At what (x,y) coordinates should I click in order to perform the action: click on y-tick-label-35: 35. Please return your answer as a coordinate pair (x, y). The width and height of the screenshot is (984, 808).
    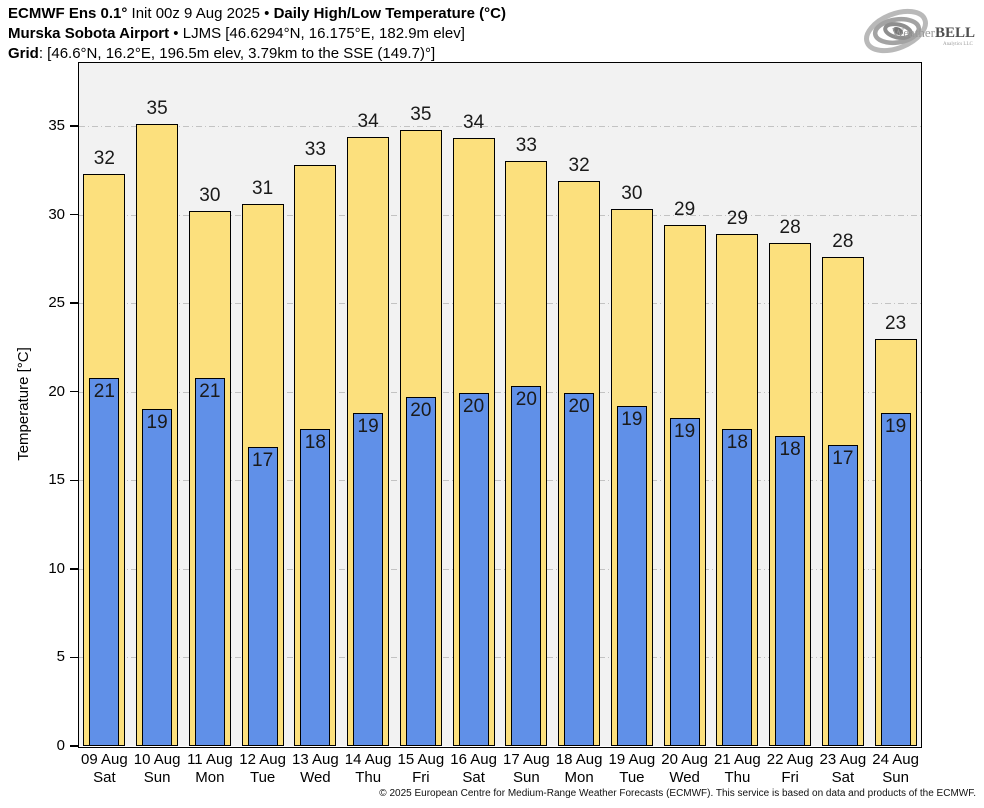
    Looking at the image, I should click on (56, 125).